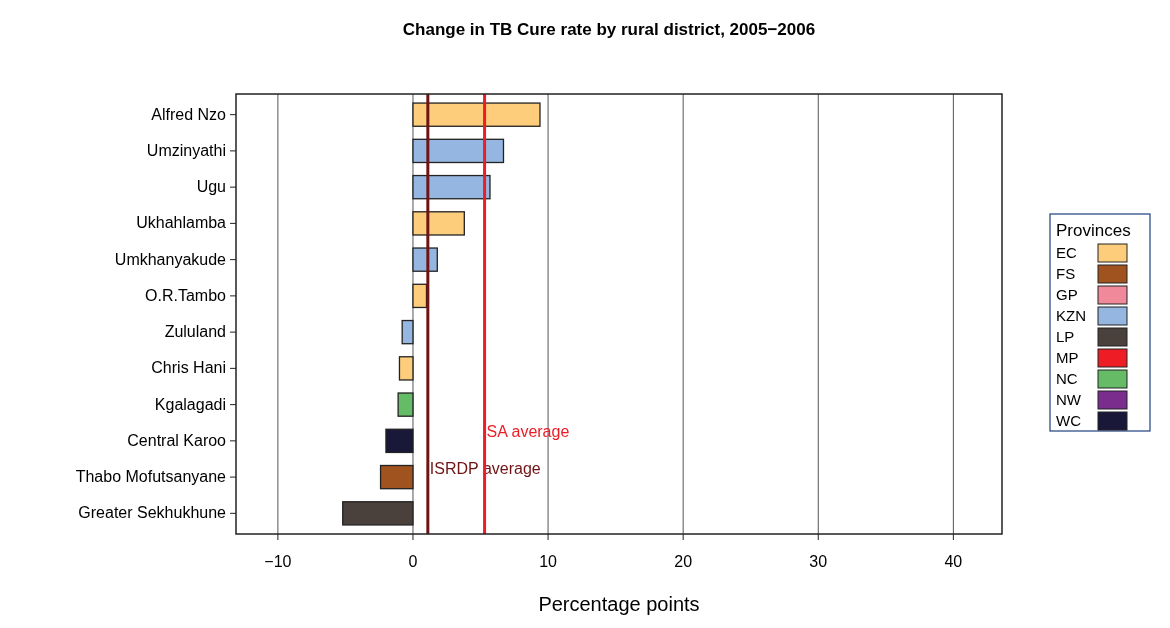 Image resolution: width=1170 pixels, height=628 pixels. What do you see at coordinates (186, 295) in the screenshot?
I see `y-tick-label: O.R.Tambo` at bounding box center [186, 295].